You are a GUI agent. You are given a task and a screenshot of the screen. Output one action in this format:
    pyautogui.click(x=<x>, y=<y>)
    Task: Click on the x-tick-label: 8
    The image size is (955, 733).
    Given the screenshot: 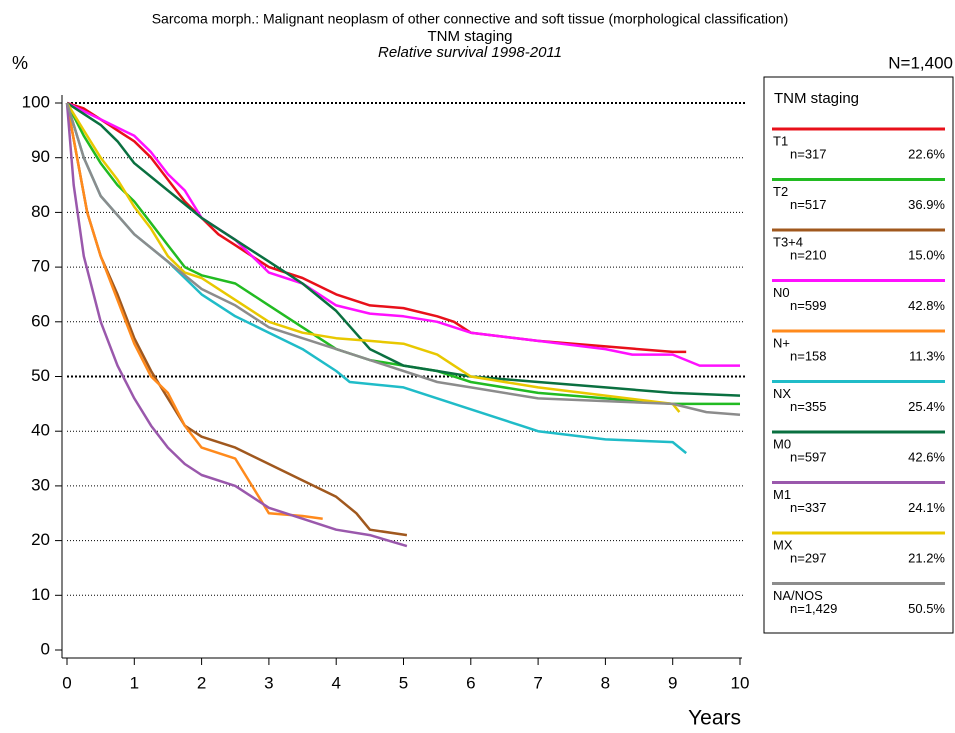 What is the action you would take?
    pyautogui.click(x=605, y=682)
    